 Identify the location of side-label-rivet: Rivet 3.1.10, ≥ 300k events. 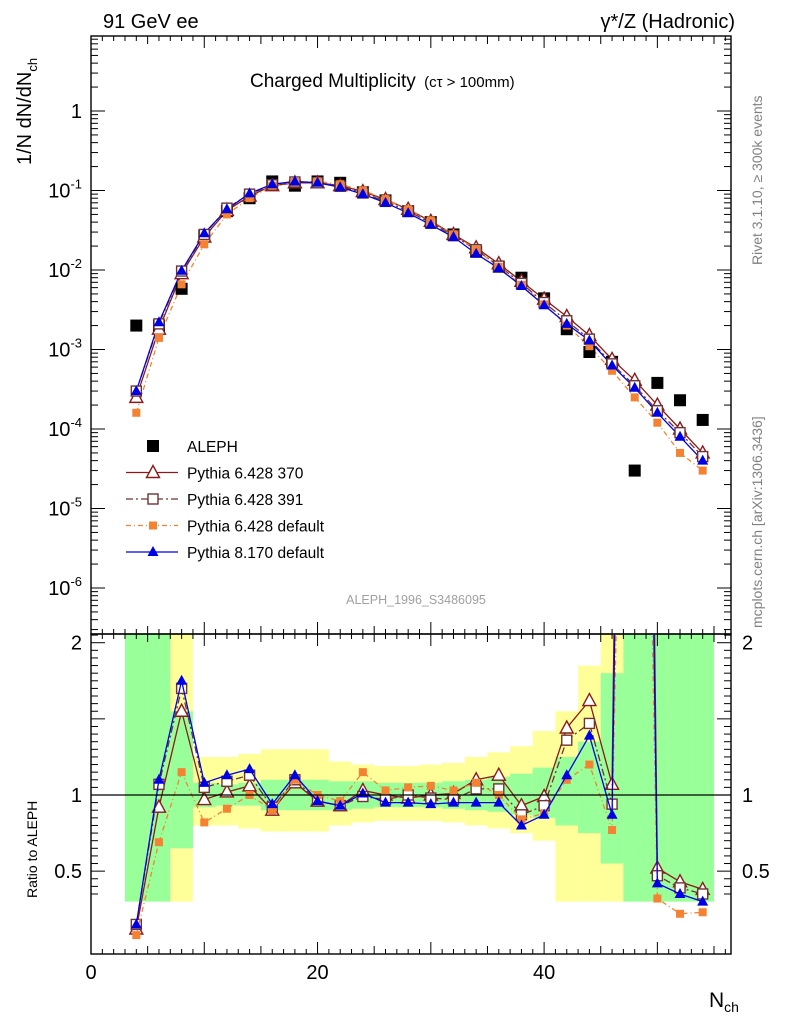
(757, 180).